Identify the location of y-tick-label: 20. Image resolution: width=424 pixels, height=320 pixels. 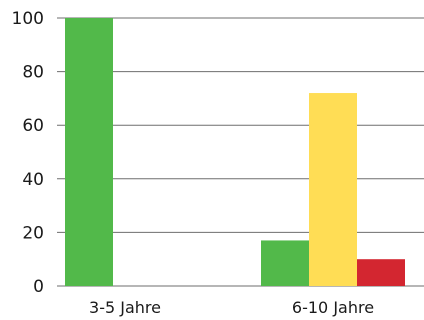
(33, 233).